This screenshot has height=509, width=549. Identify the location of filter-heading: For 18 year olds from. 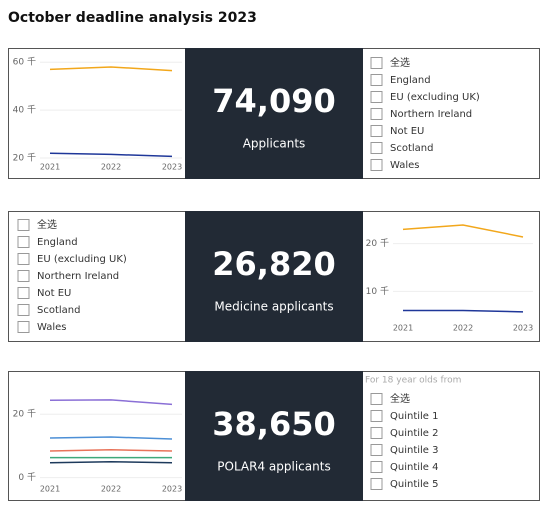
(413, 381).